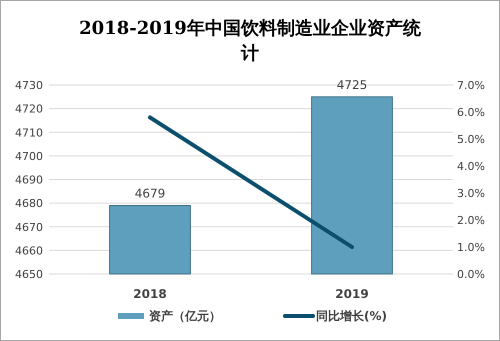 This screenshot has height=341, width=500. I want to click on y-tick-label: 4720, so click(29, 109).